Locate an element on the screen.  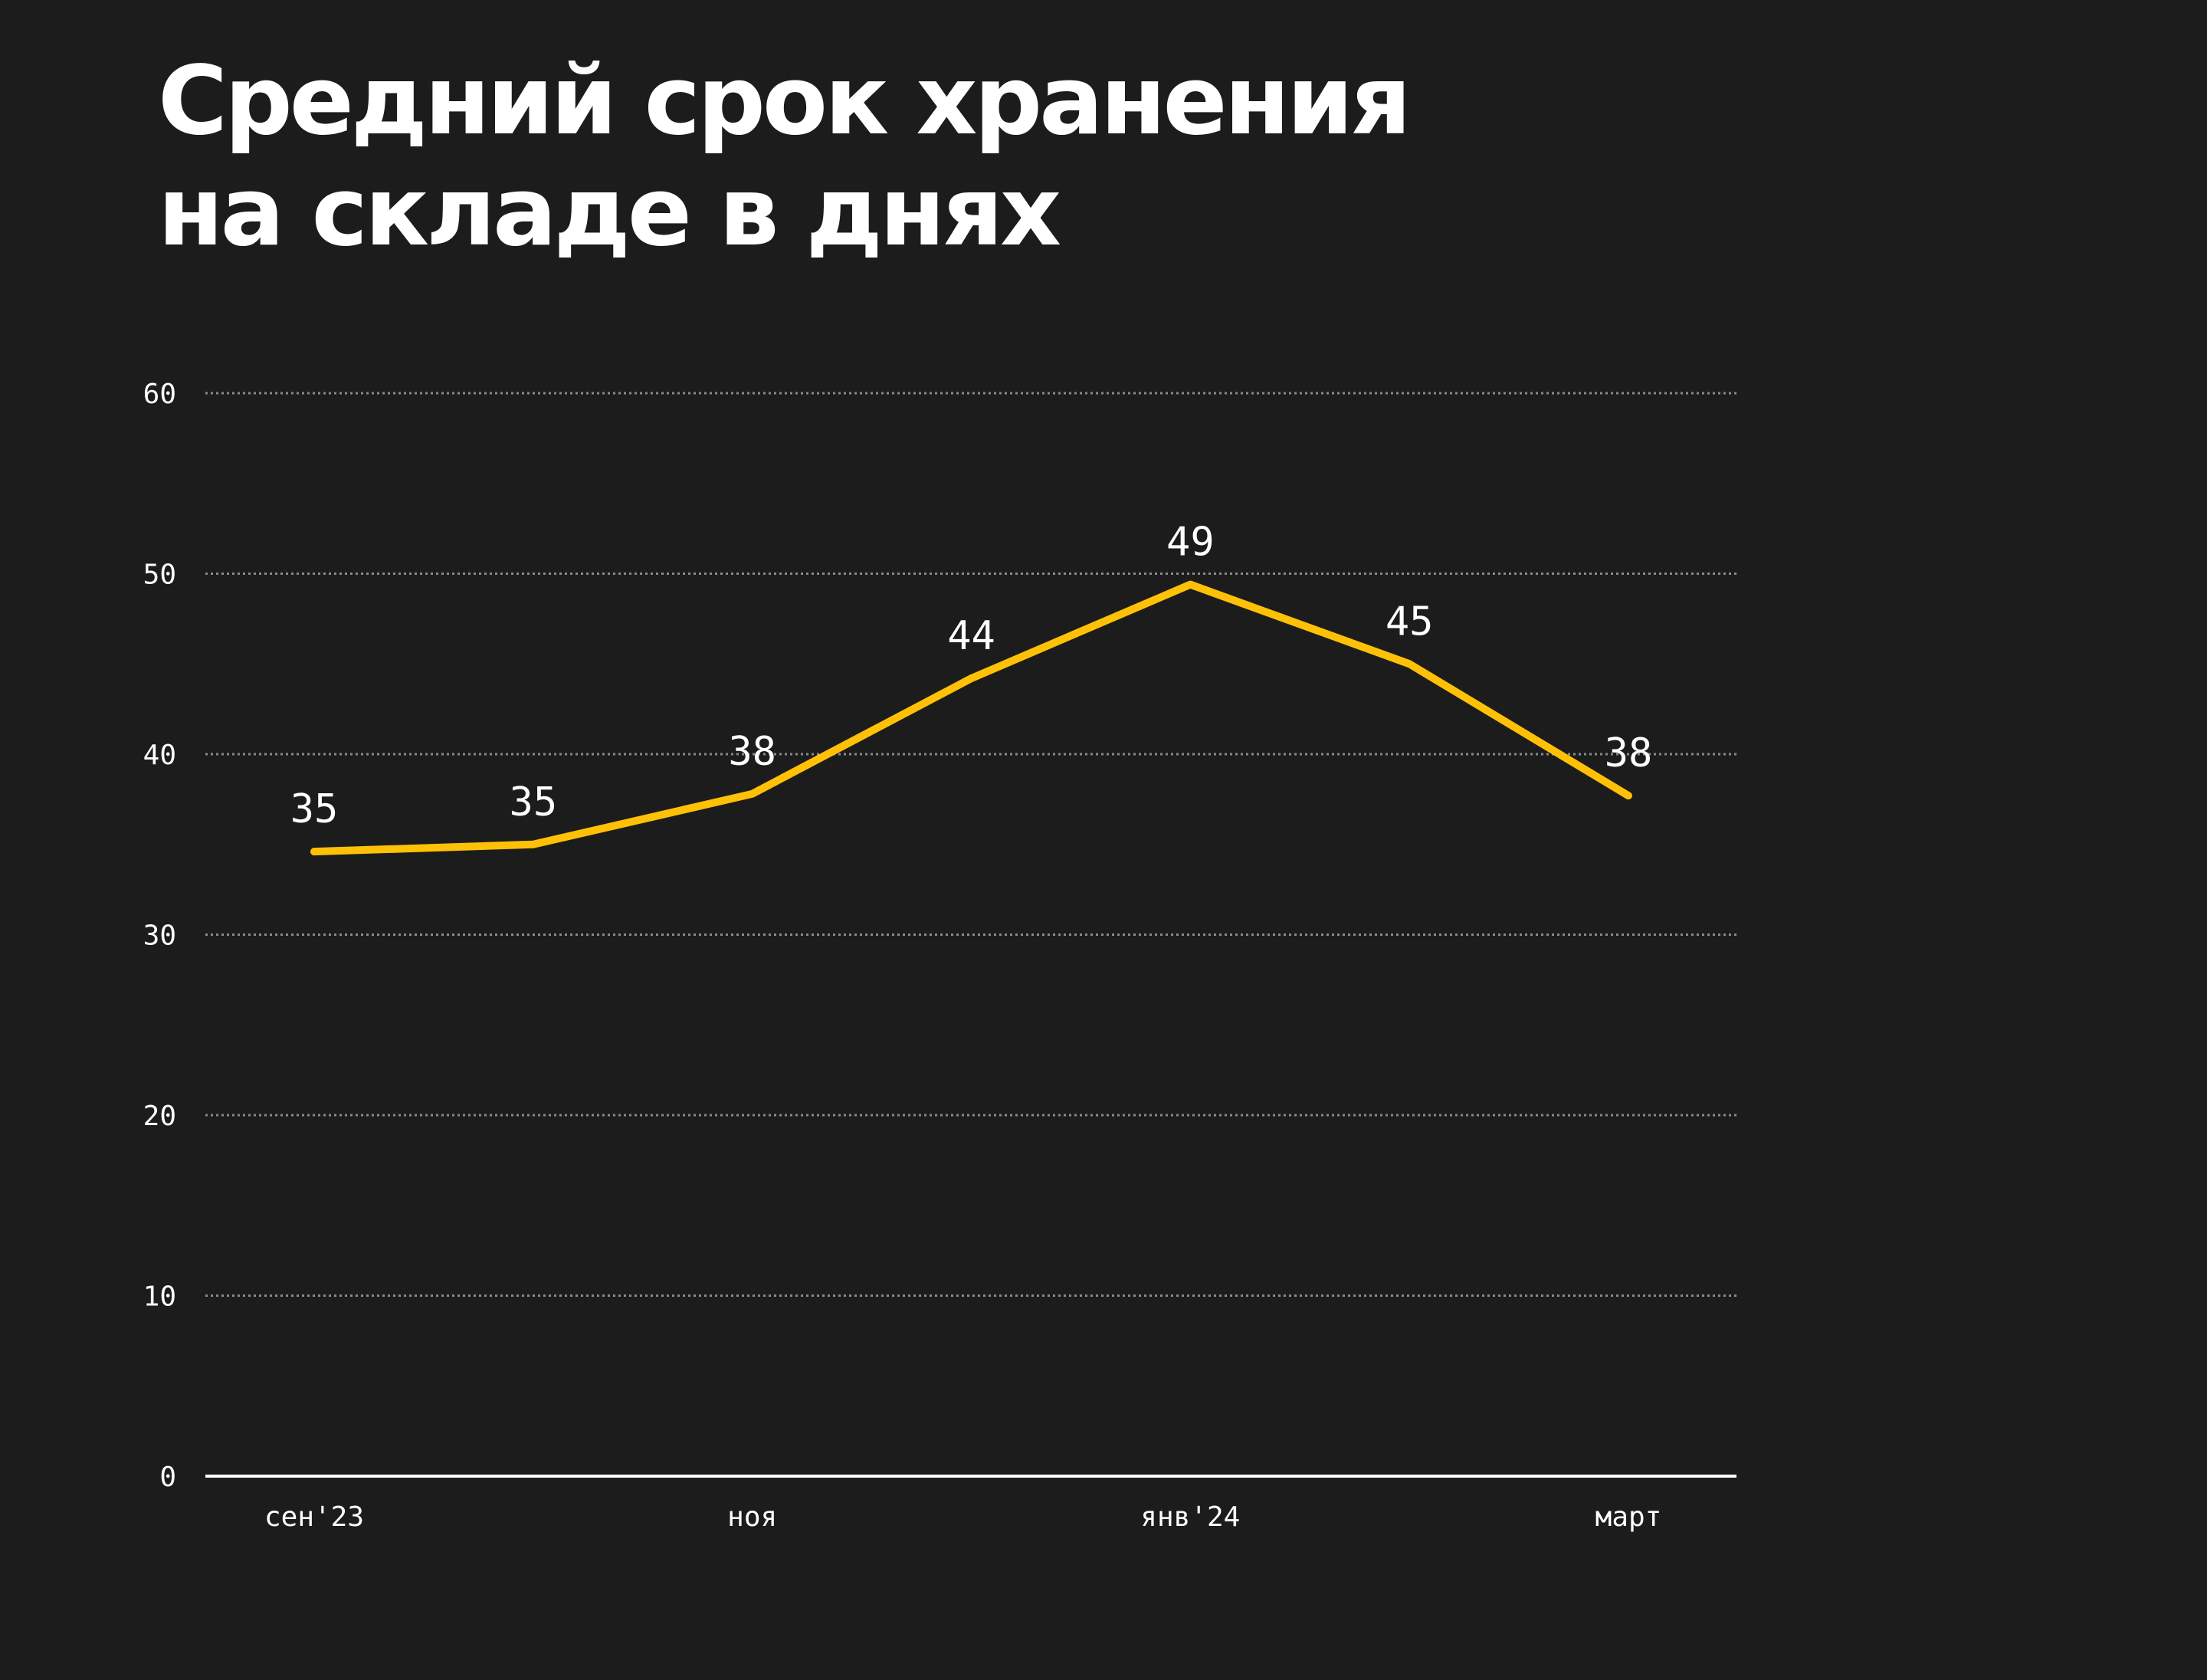
data-label: 49 is located at coordinates (1190, 543).